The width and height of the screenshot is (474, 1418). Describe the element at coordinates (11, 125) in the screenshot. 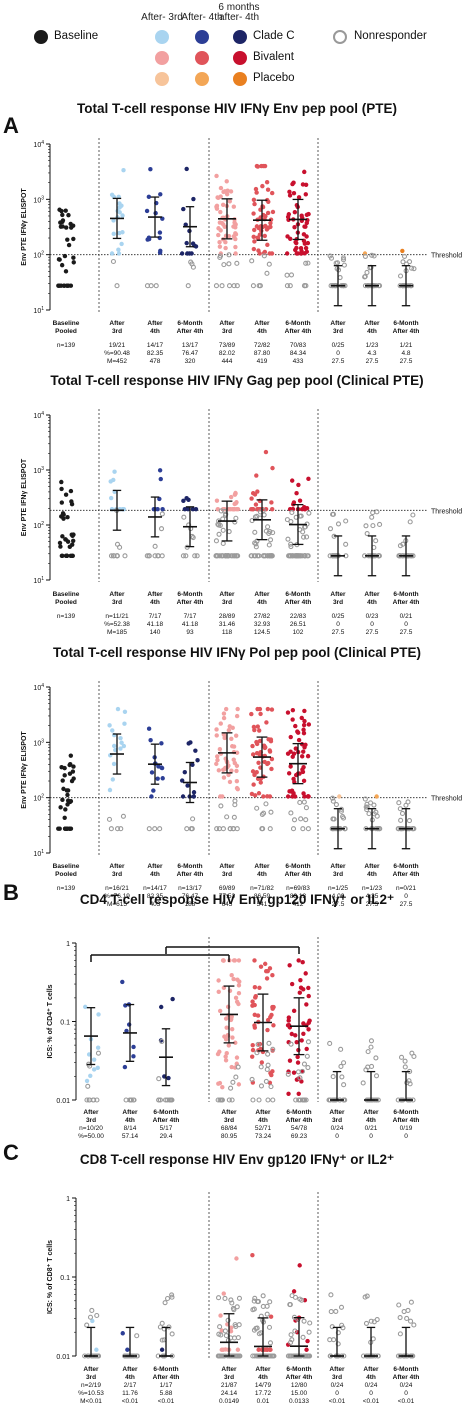

I see `panel-letter-a: A` at that location.